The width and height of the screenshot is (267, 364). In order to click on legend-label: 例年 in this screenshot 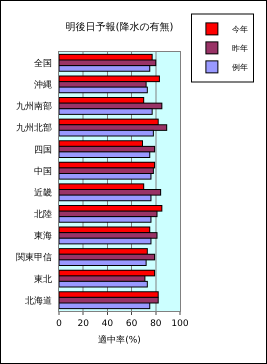, I will do `click(240, 67)`.